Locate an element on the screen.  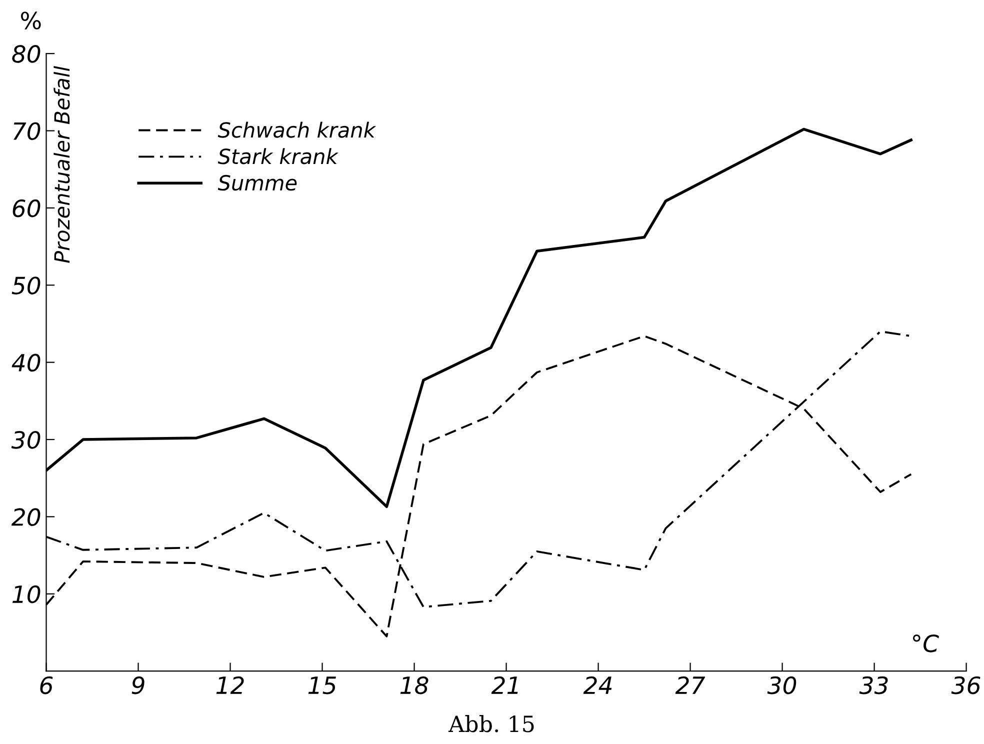
x-tick-label: 21 is located at coordinates (504, 685).